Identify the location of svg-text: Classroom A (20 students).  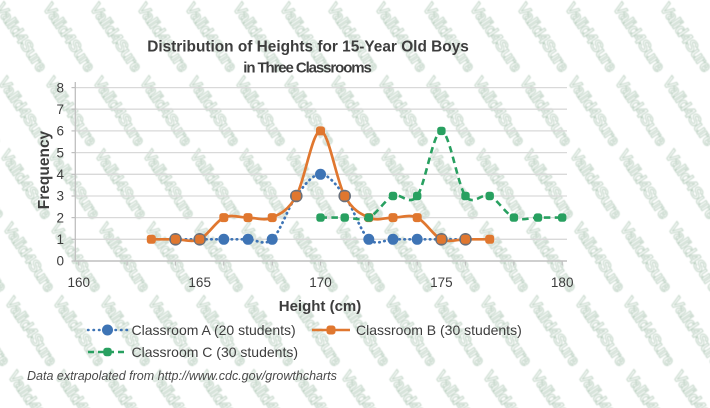
(214, 330).